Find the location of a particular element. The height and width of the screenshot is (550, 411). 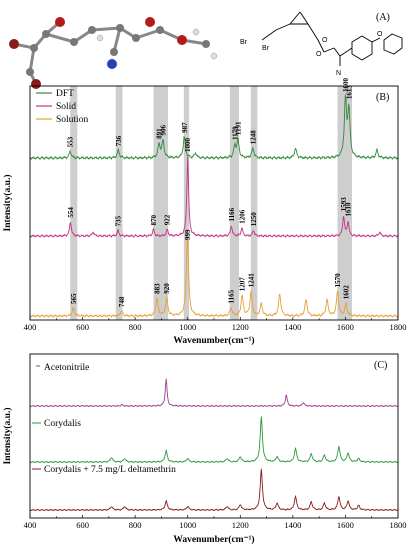

series-acetonitrile is located at coordinates (214, 393).